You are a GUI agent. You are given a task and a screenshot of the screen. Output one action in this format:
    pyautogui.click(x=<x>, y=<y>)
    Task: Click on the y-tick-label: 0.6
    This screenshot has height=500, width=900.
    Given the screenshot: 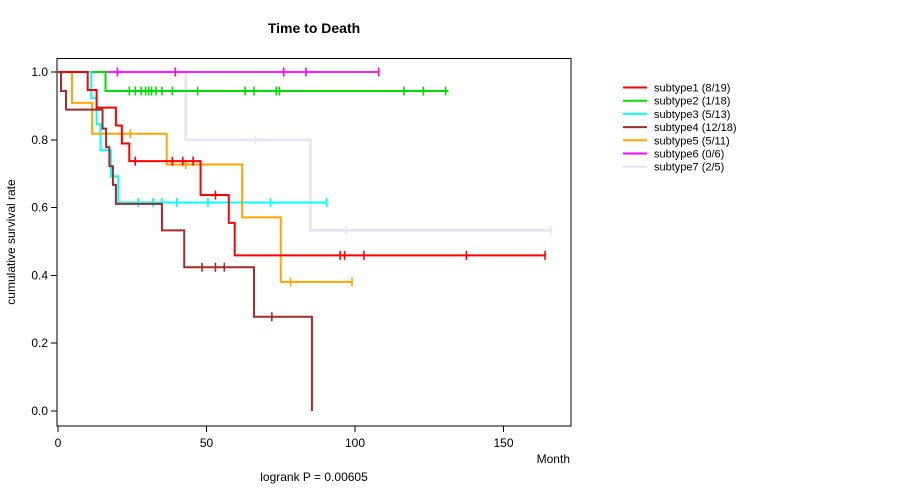 What is the action you would take?
    pyautogui.click(x=39, y=208)
    